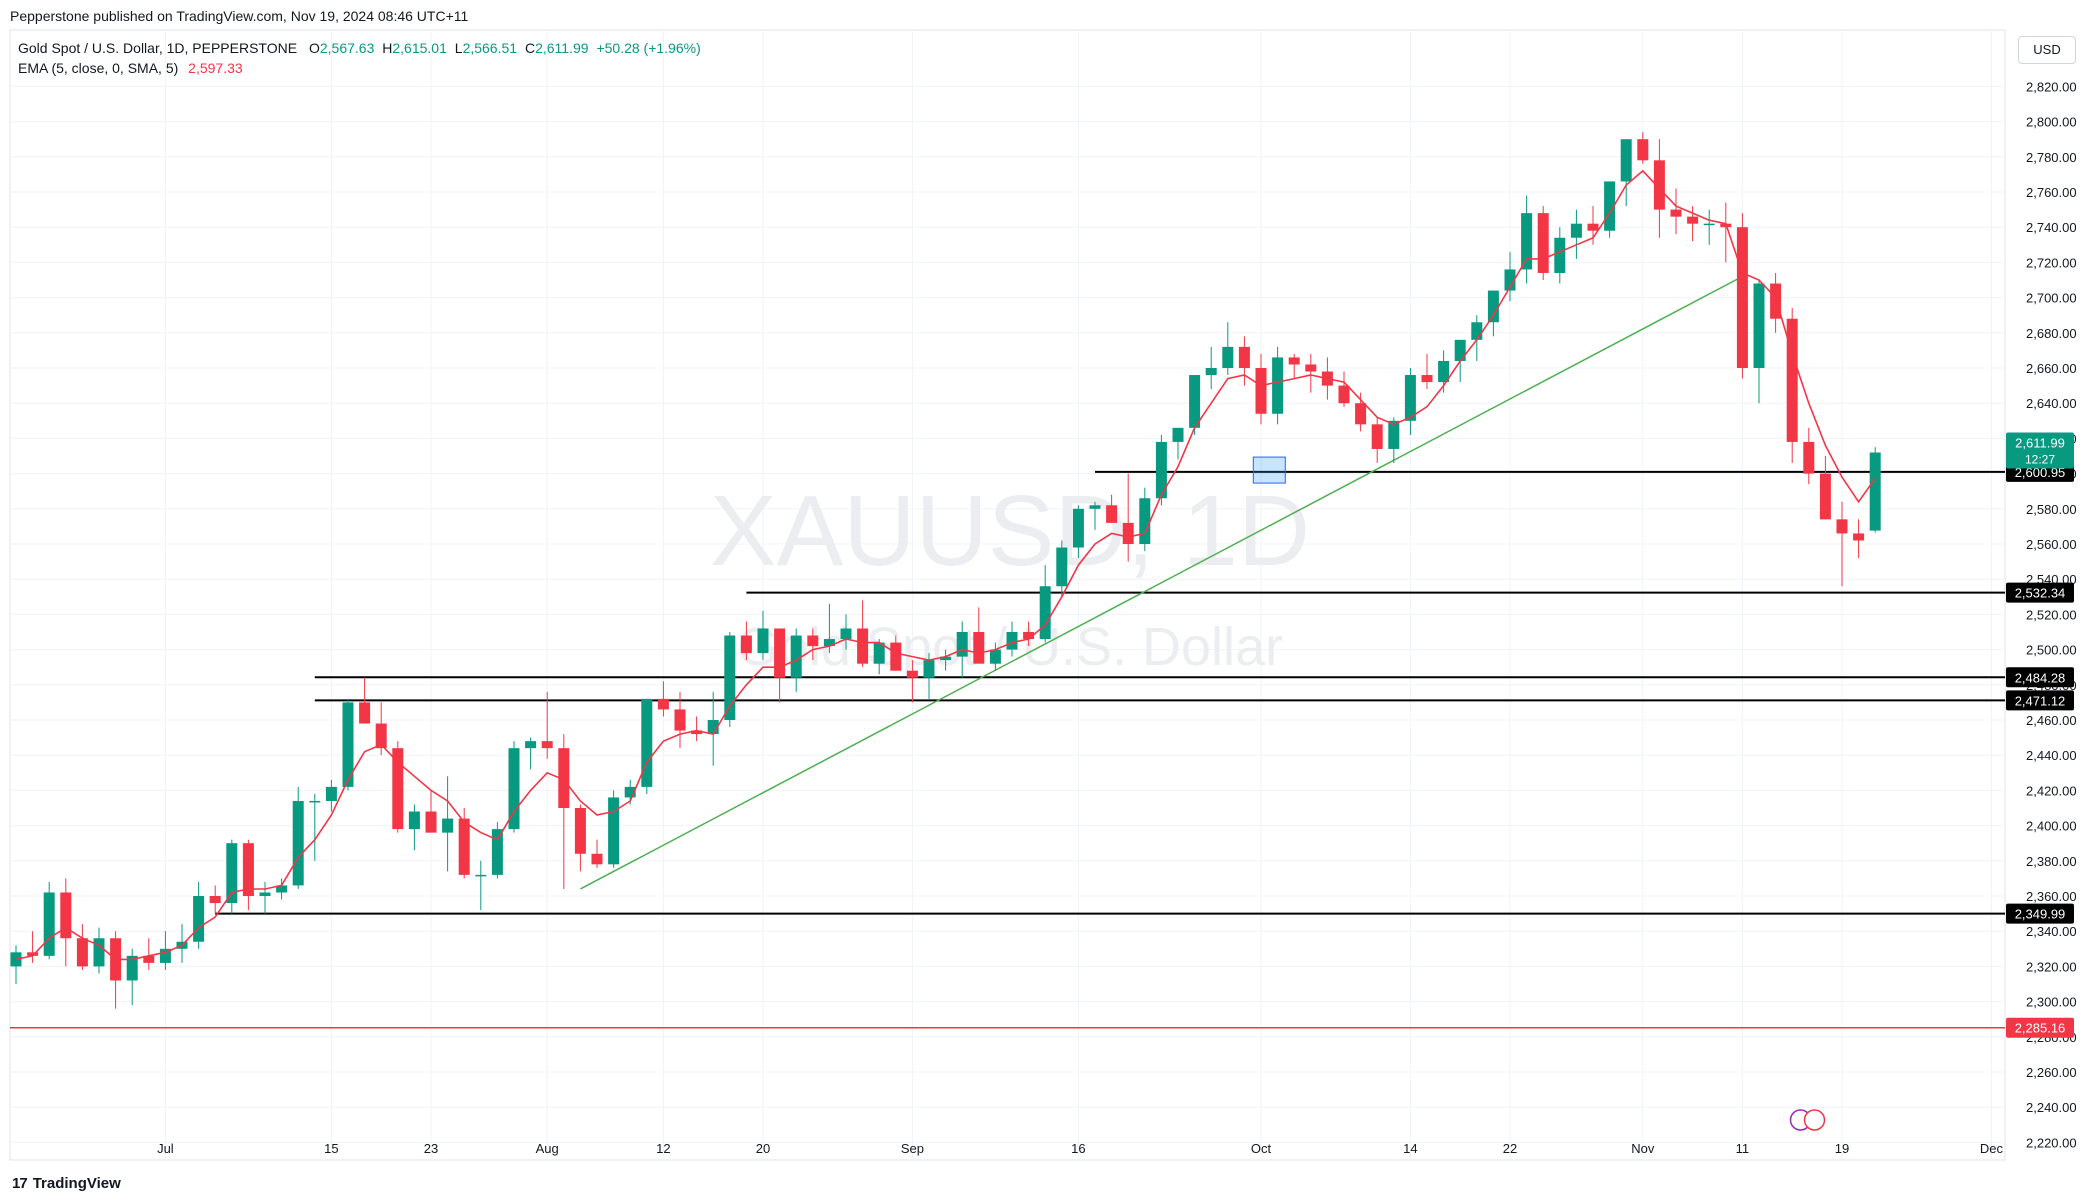 The height and width of the screenshot is (1203, 2090). I want to click on y-tick-label: 2,700.00, so click(2051, 298).